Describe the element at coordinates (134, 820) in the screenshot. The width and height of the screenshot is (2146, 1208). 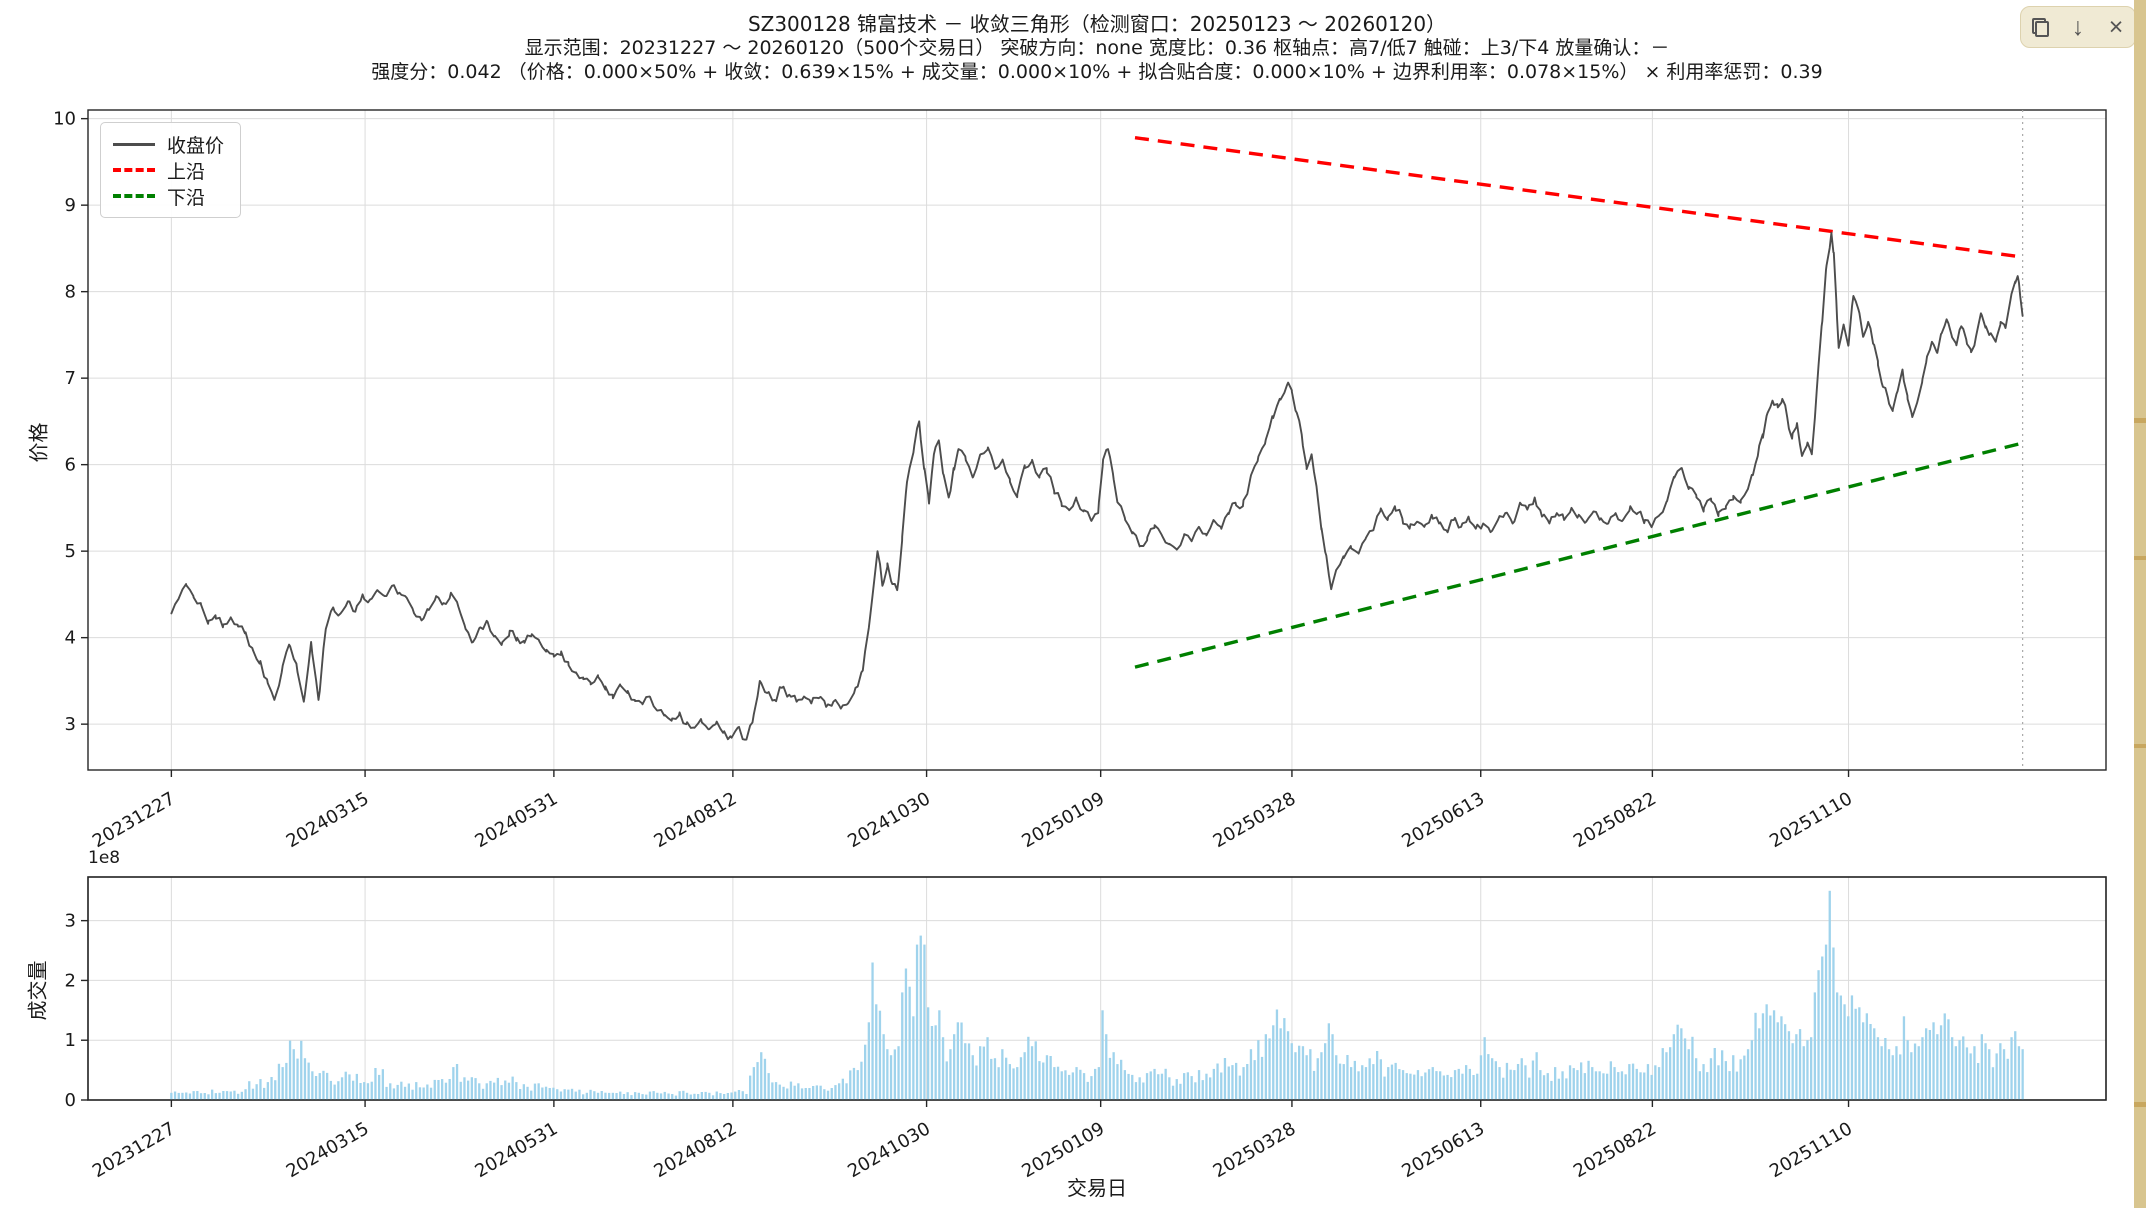
I see `x-tick-label: 20231227` at that location.